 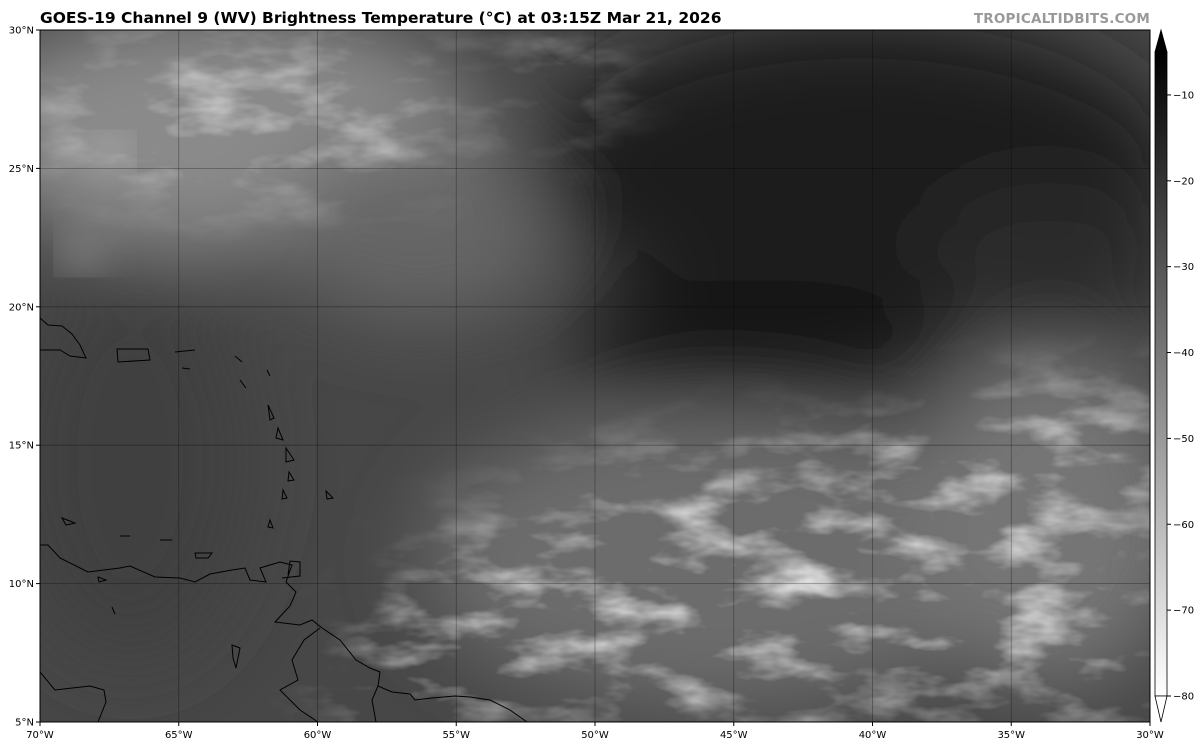 I want to click on lon-tick-label: 60°W, so click(x=318, y=735).